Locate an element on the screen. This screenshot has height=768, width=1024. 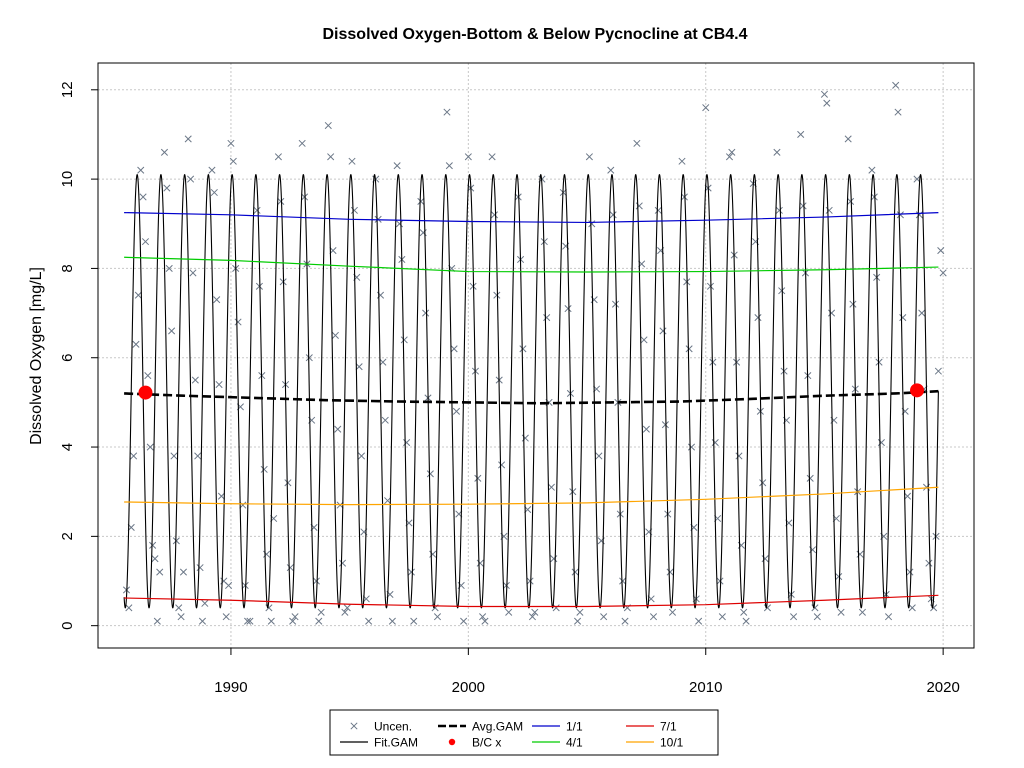
legend-label: B/C x is located at coordinates (486, 743).